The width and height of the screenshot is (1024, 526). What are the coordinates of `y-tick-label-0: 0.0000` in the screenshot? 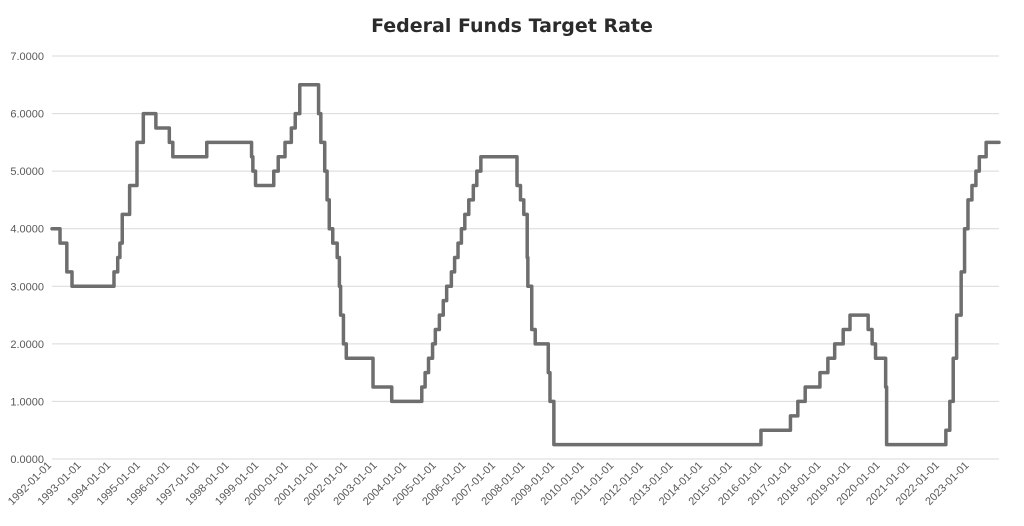 It's located at (27, 460).